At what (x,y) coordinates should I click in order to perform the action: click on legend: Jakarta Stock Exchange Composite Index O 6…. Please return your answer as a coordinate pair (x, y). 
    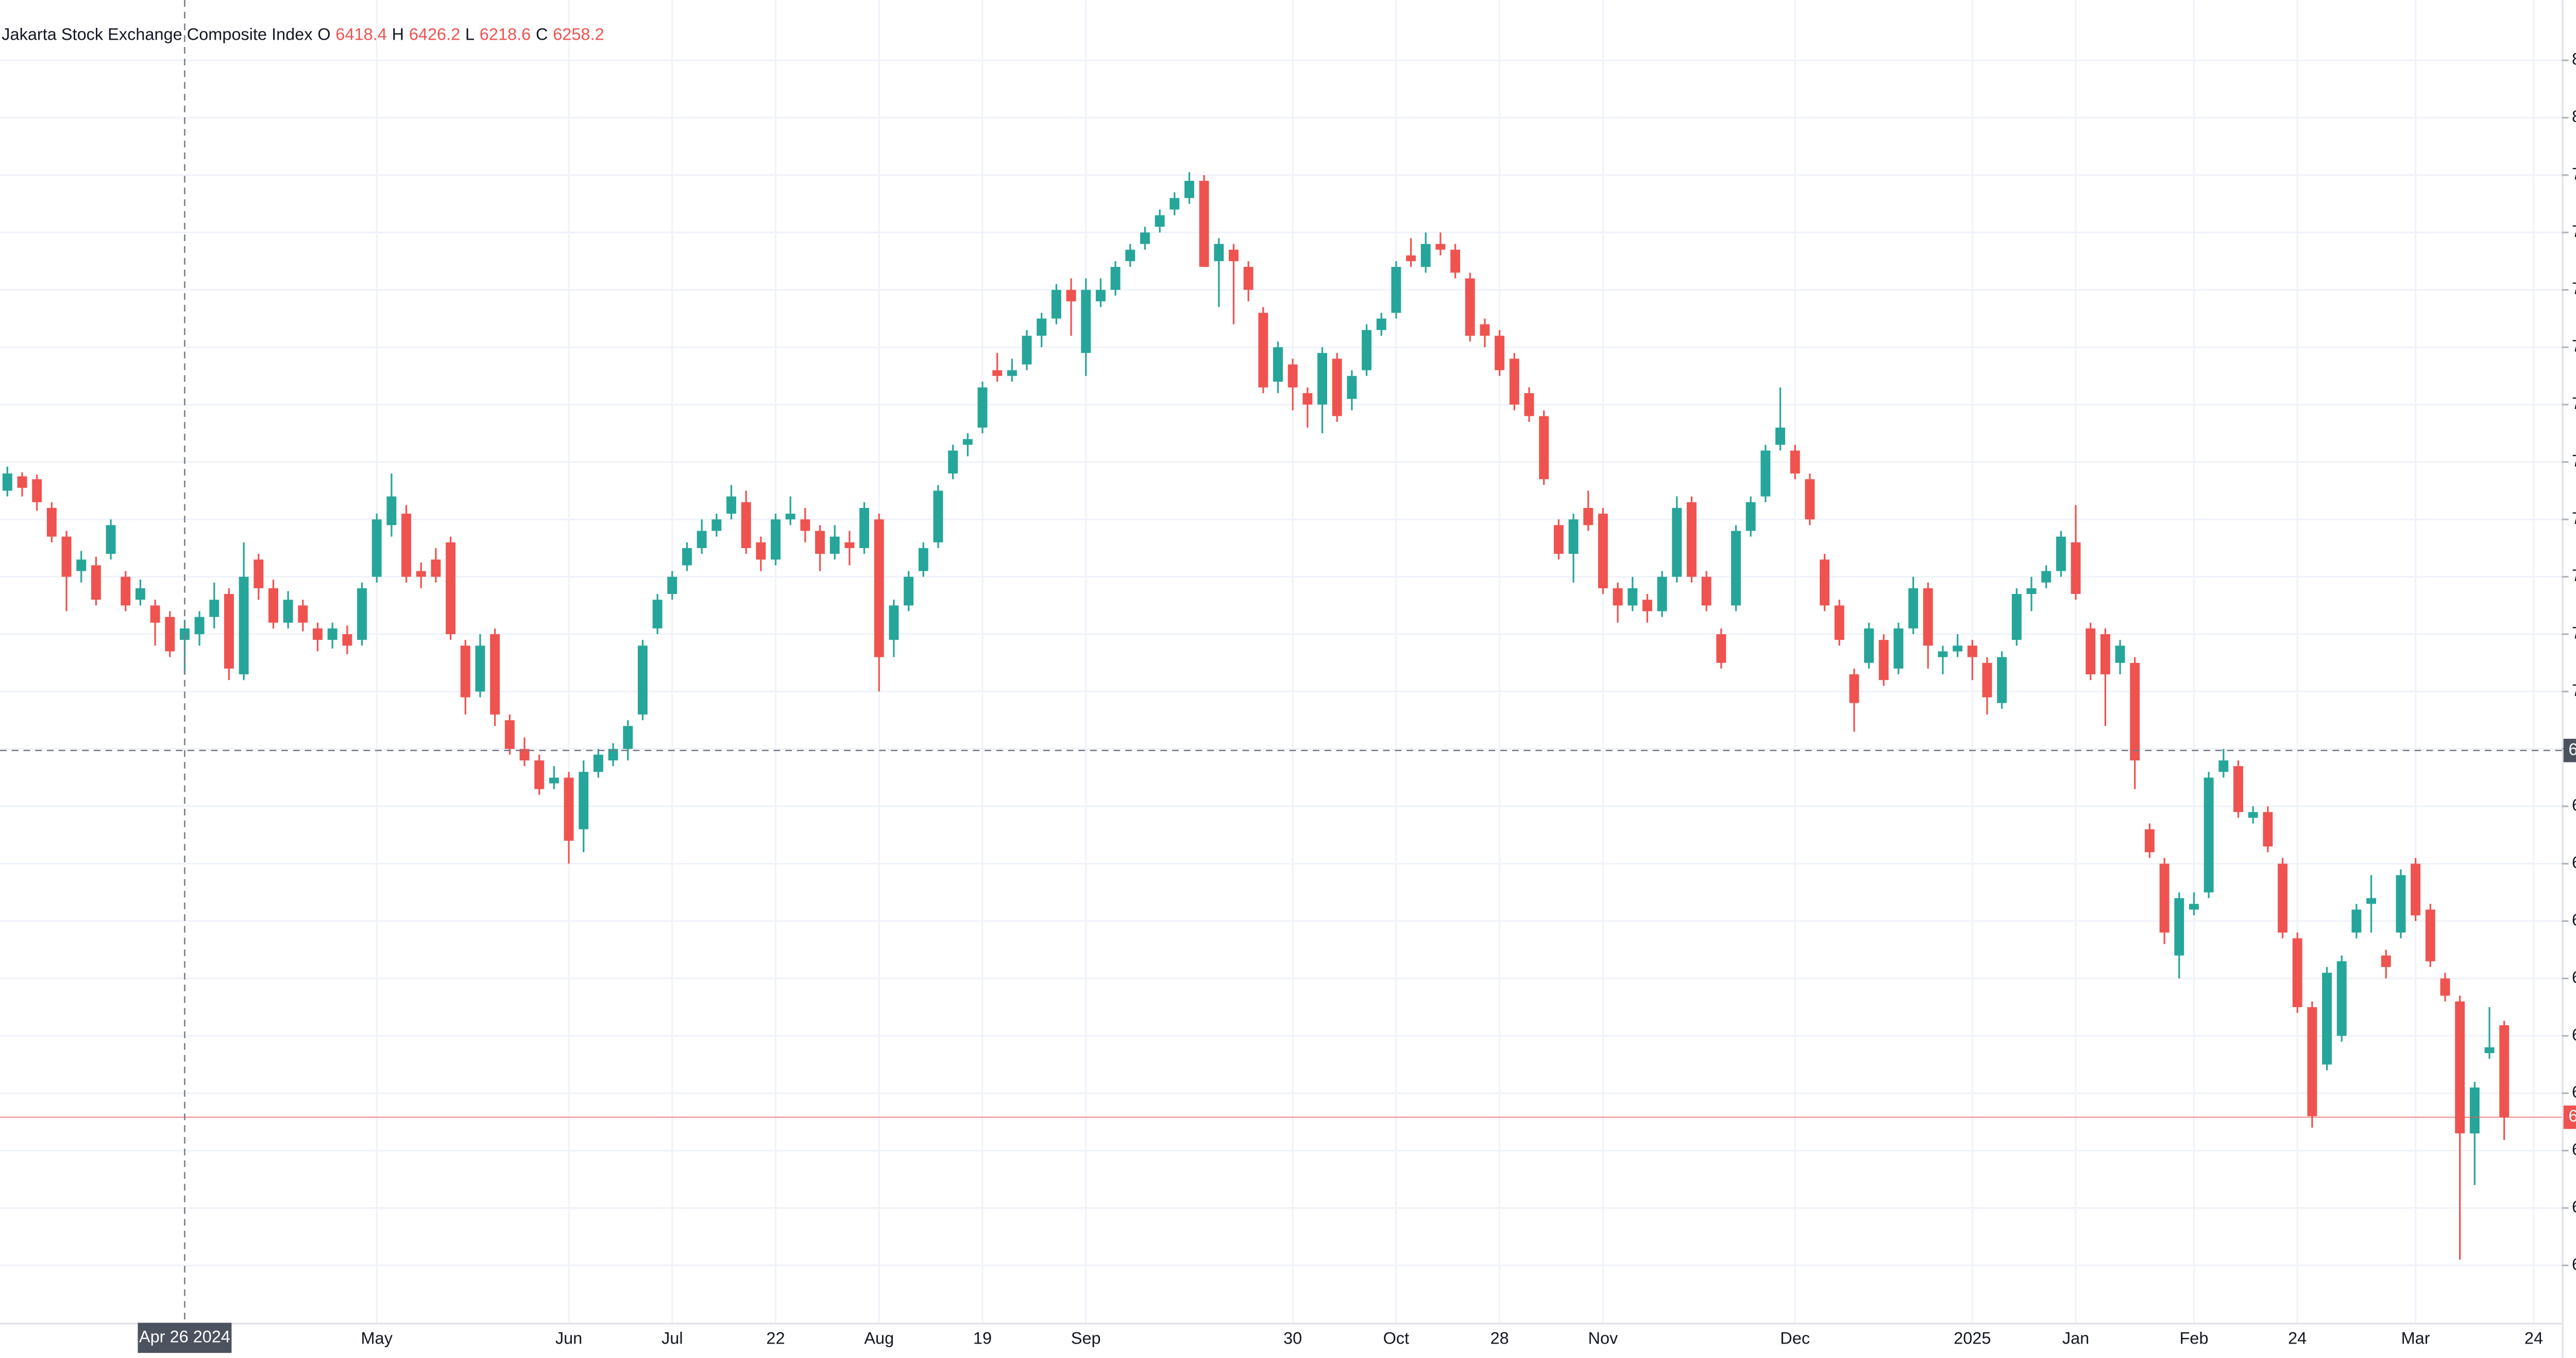
    Looking at the image, I should click on (303, 34).